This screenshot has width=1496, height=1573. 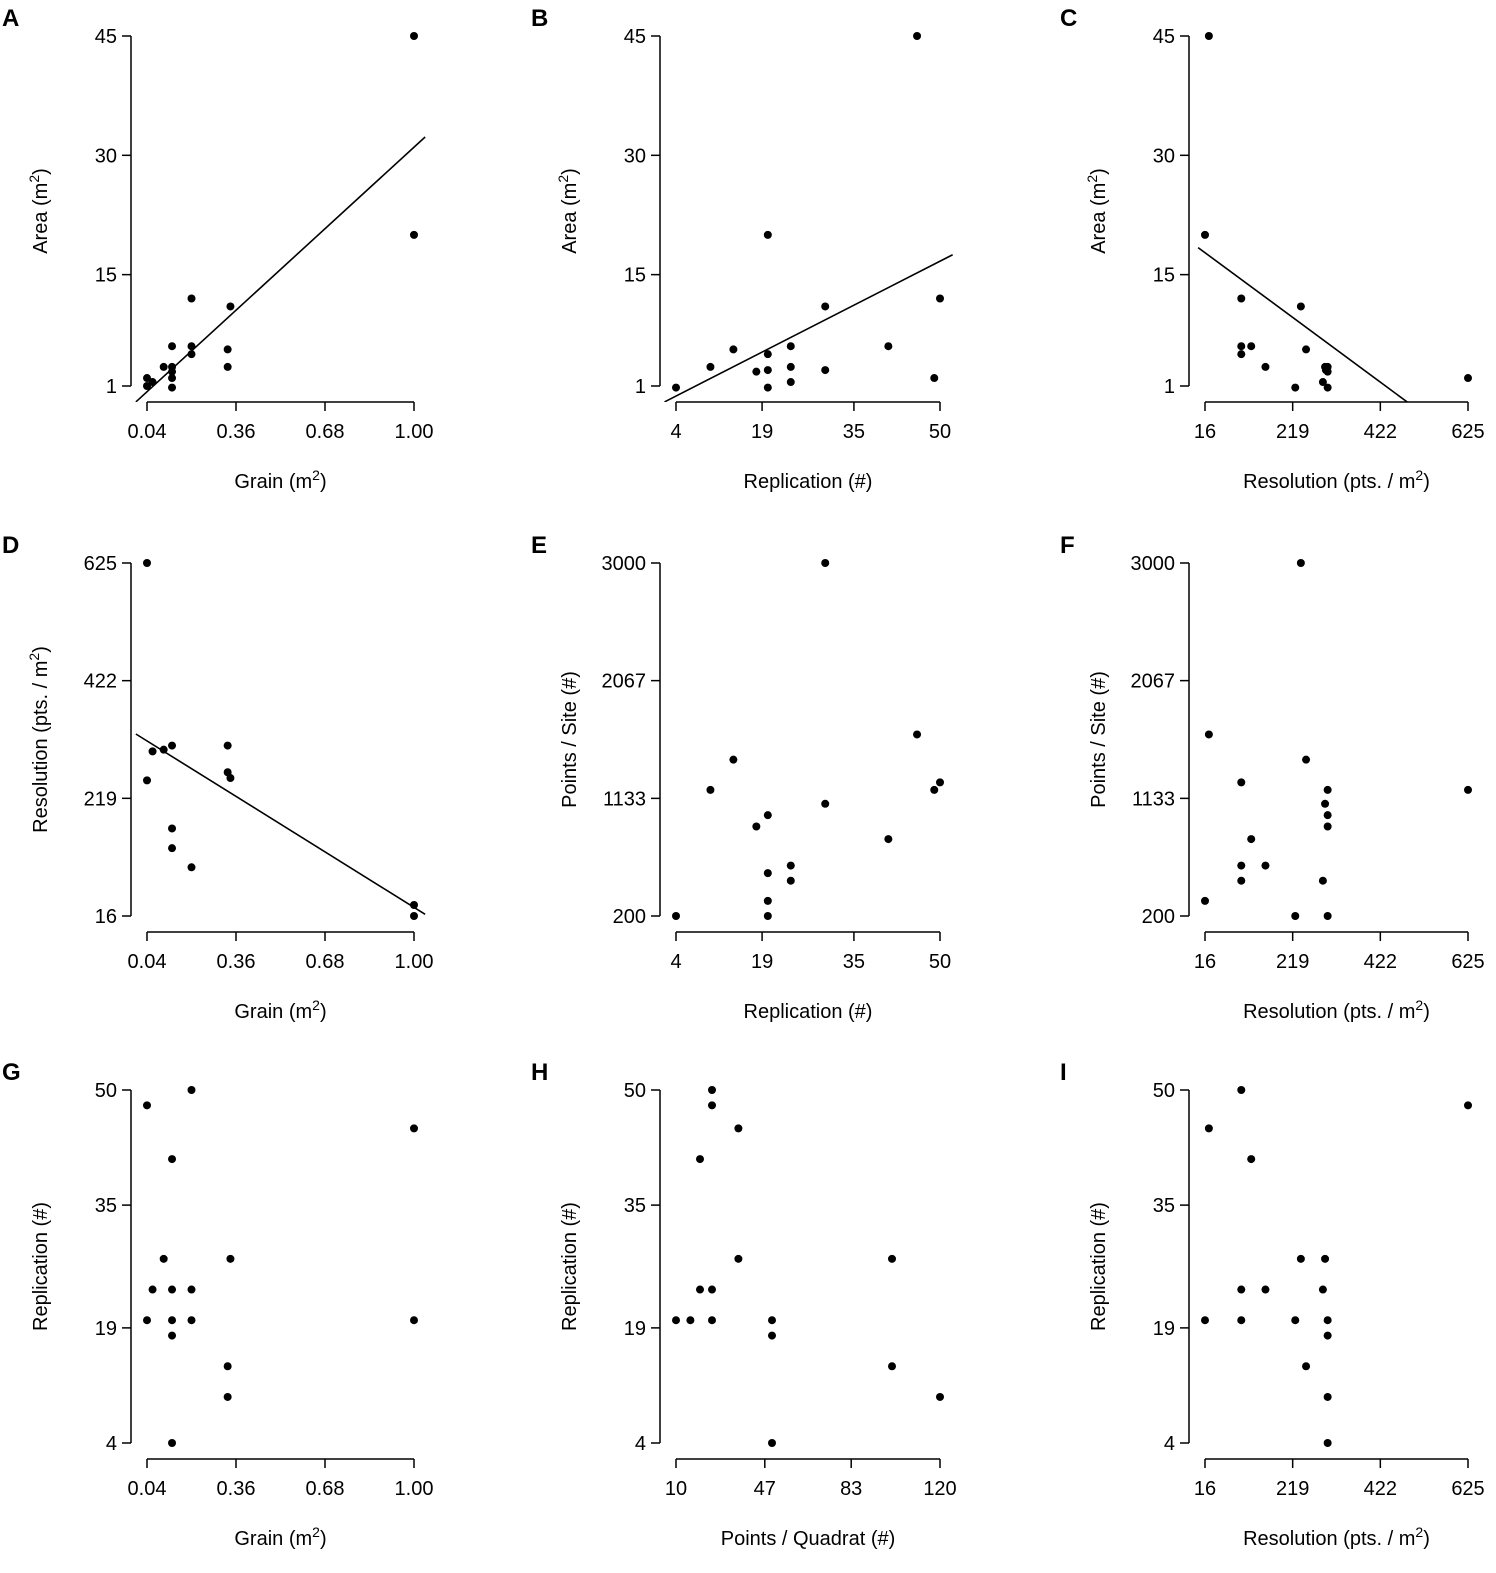 What do you see at coordinates (1380, 1489) in the screenshot?
I see `x-tick-label: 422` at bounding box center [1380, 1489].